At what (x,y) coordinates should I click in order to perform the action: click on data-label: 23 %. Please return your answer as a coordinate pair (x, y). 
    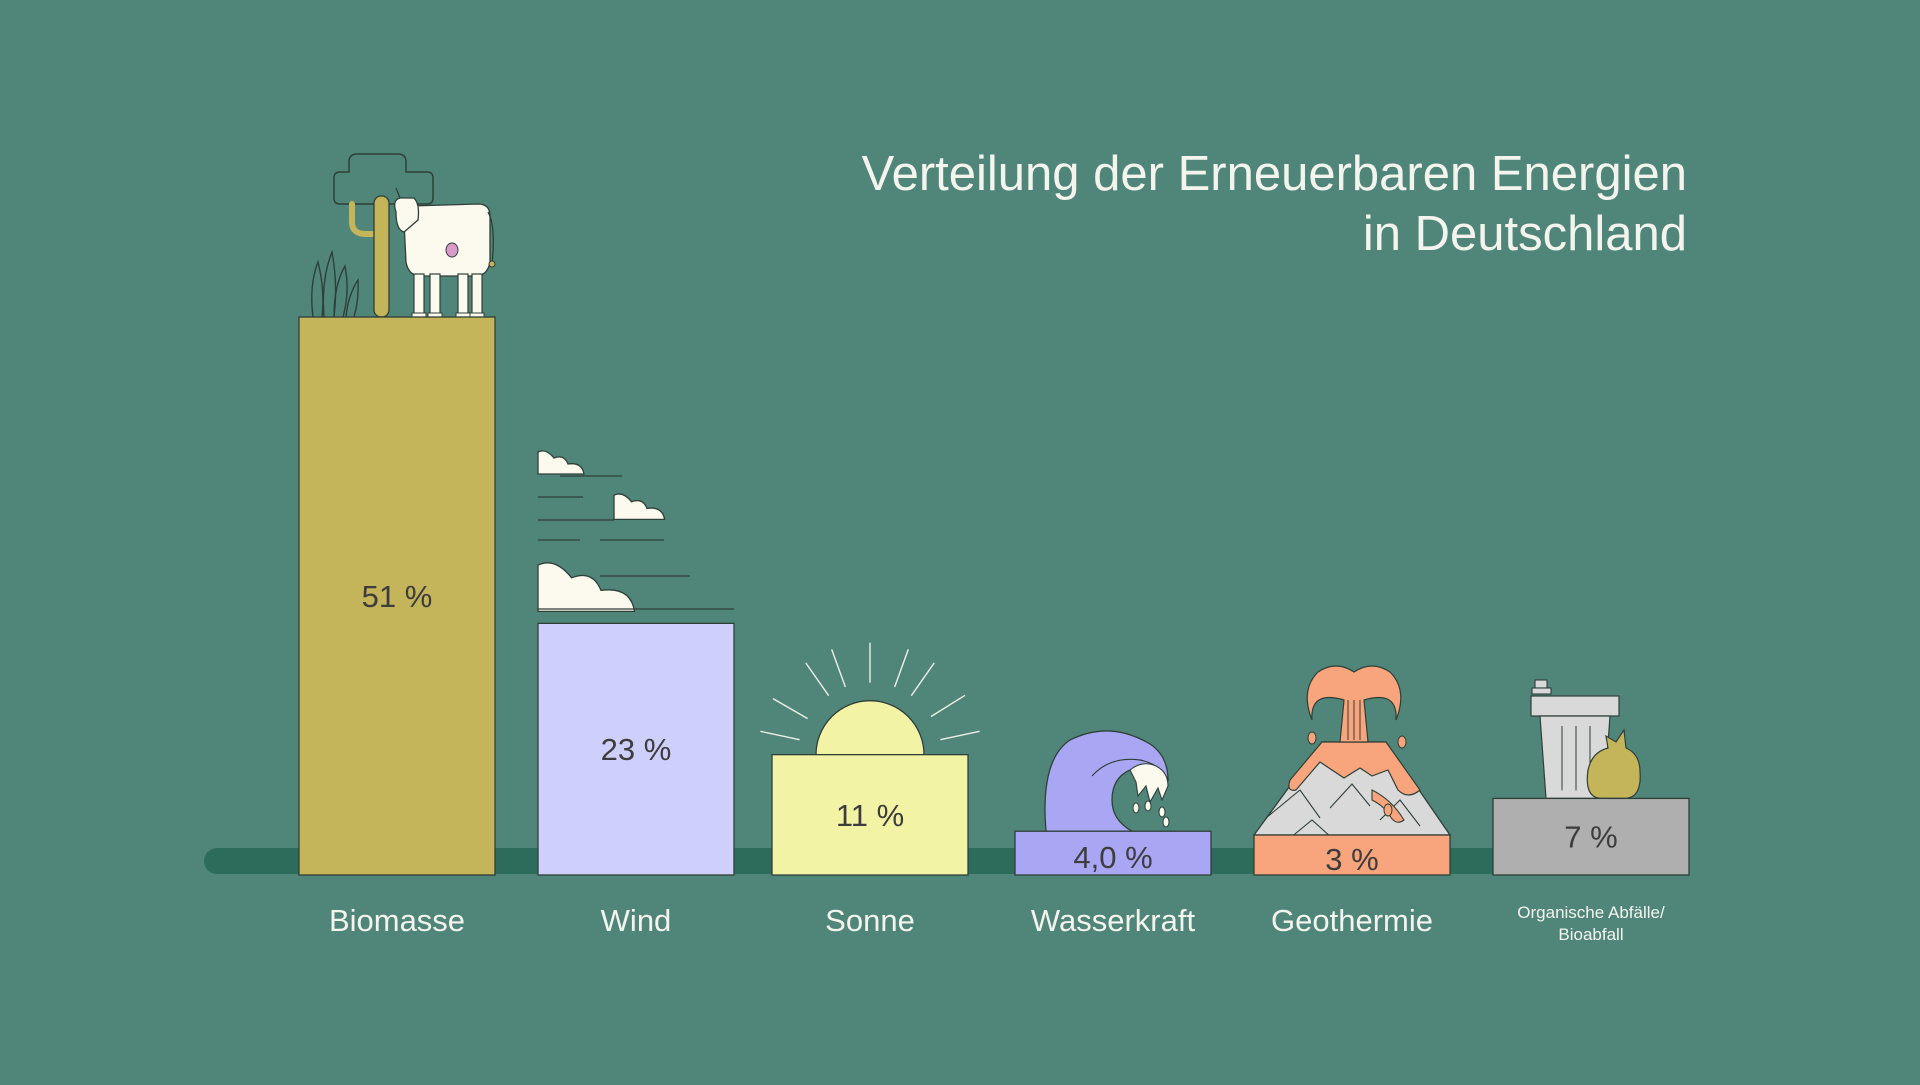
    Looking at the image, I should click on (636, 749).